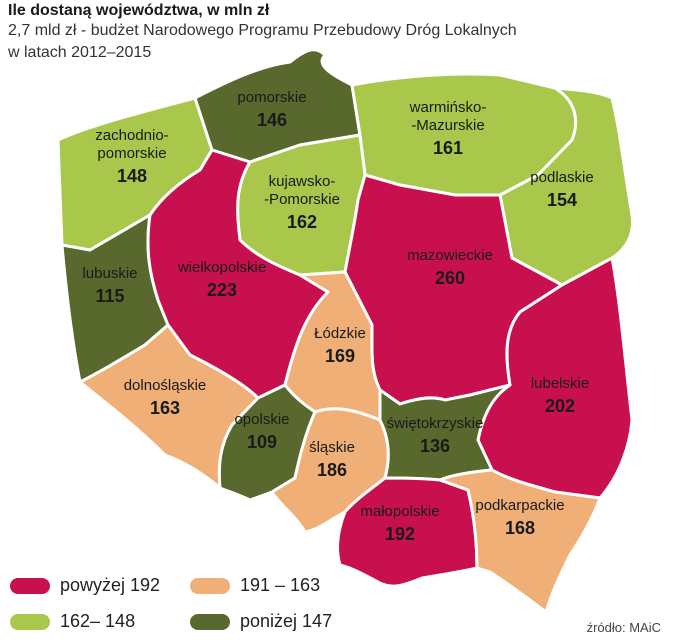  What do you see at coordinates (435, 423) in the screenshot?
I see `region-name-swietokrzyskie: świętokrzyskie` at bounding box center [435, 423].